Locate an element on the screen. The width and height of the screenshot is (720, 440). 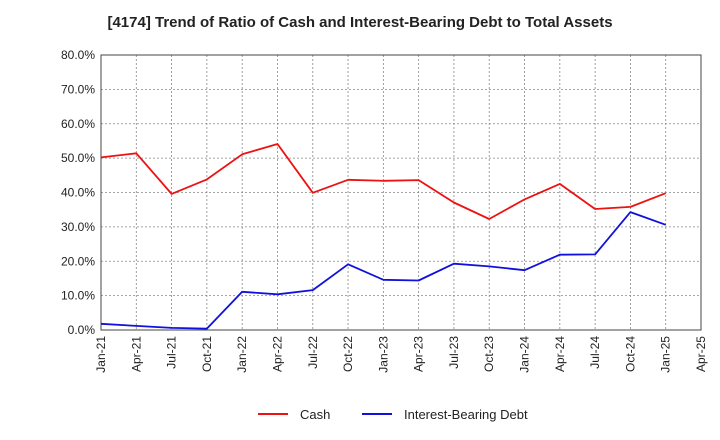
x-tick-label: Oct-22 is located at coordinates (348, 354).